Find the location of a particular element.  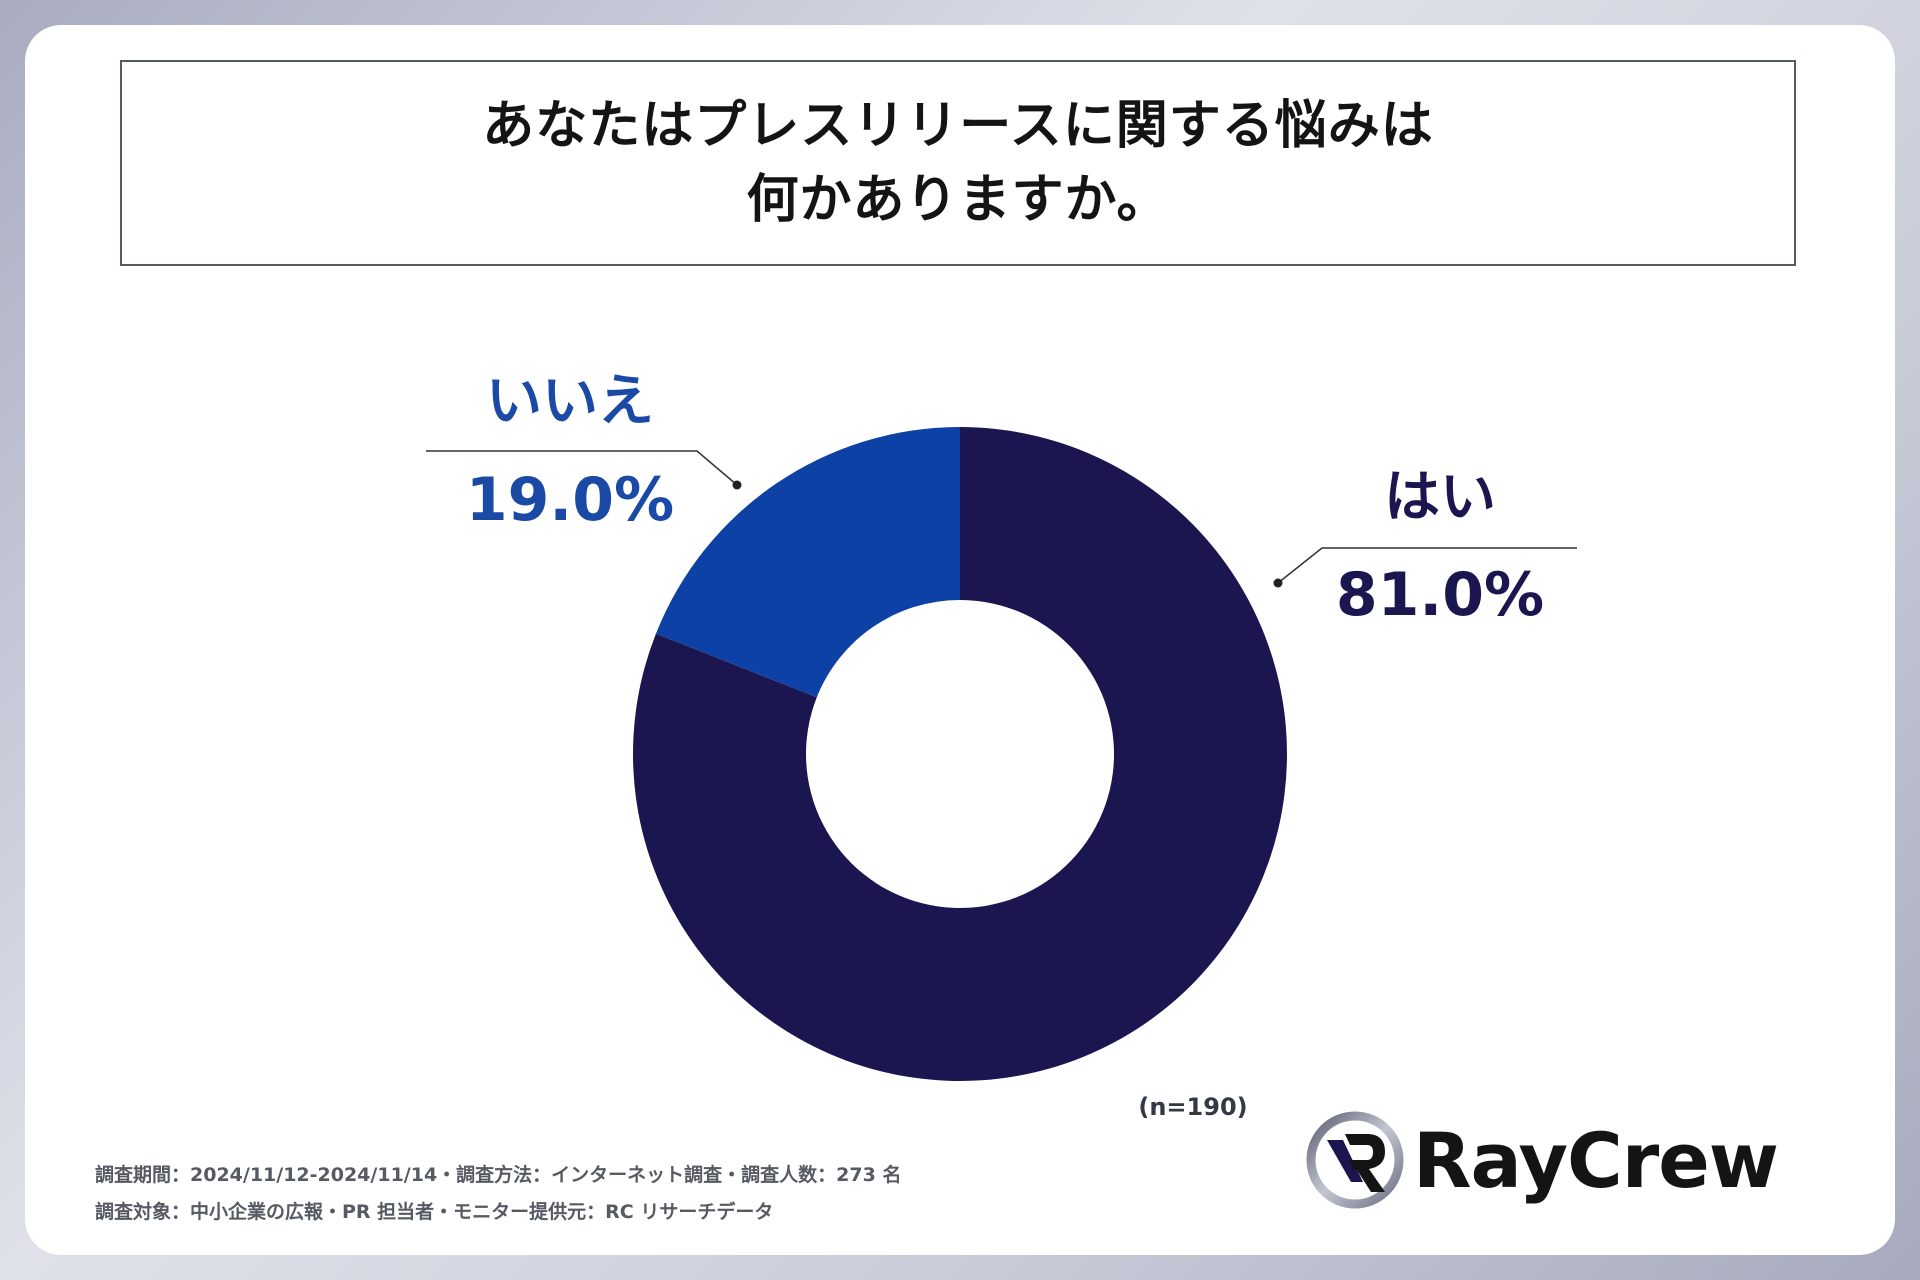

footer-survey-line-2: 調査対象：中小企業の広報・PR 担当者・モニター提供元：RC リサーチデータ is located at coordinates (434, 1212).